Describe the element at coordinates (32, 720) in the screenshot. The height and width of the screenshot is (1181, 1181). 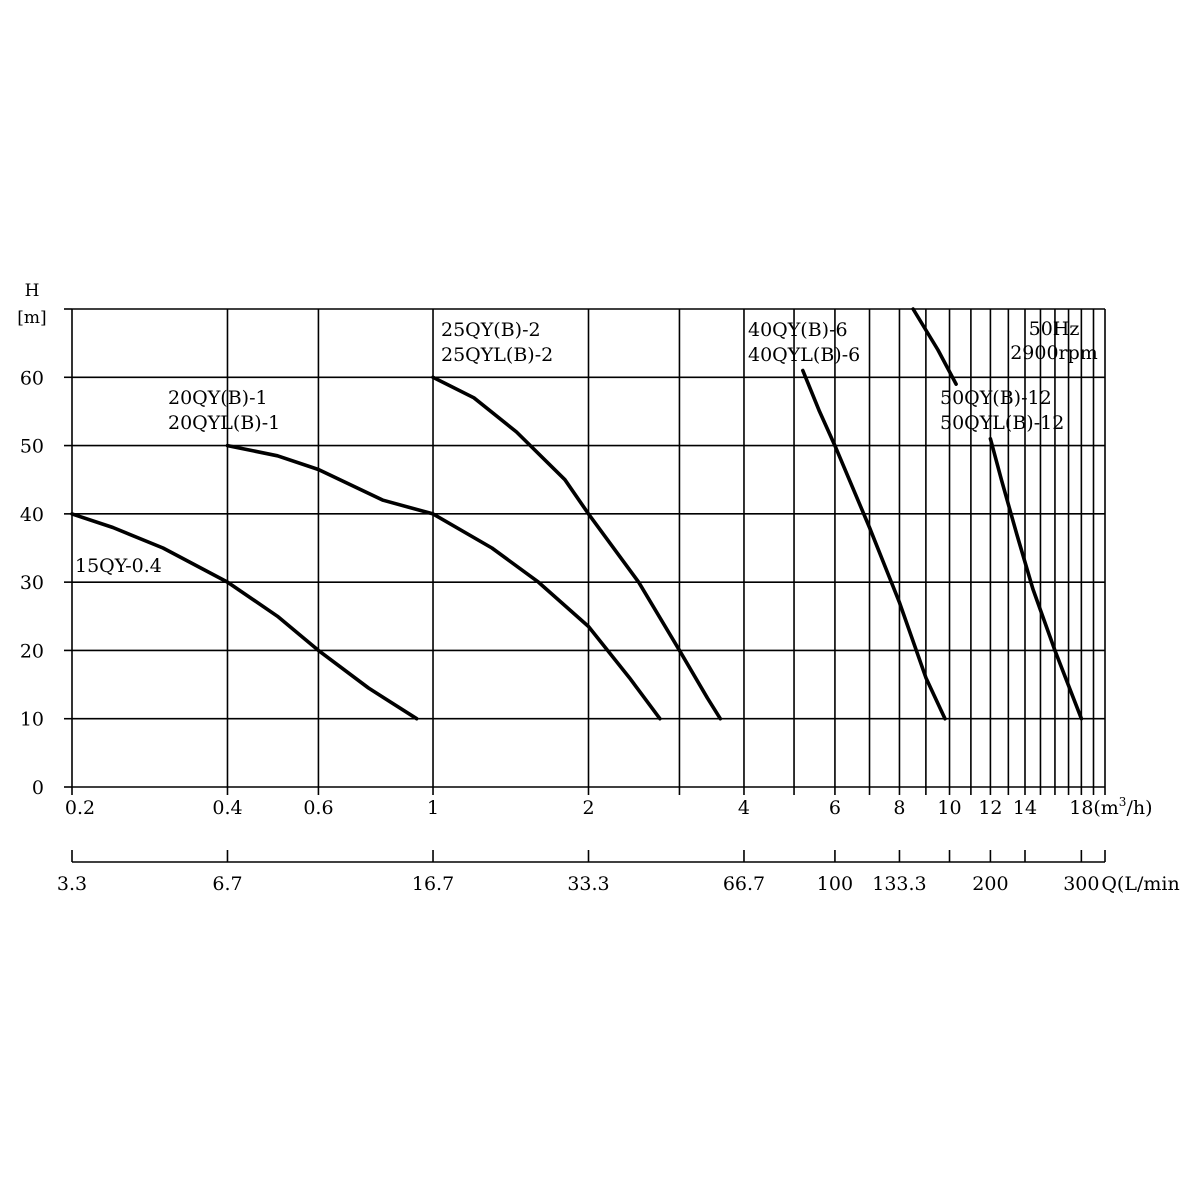
I see `y-tick-label: 10` at that location.